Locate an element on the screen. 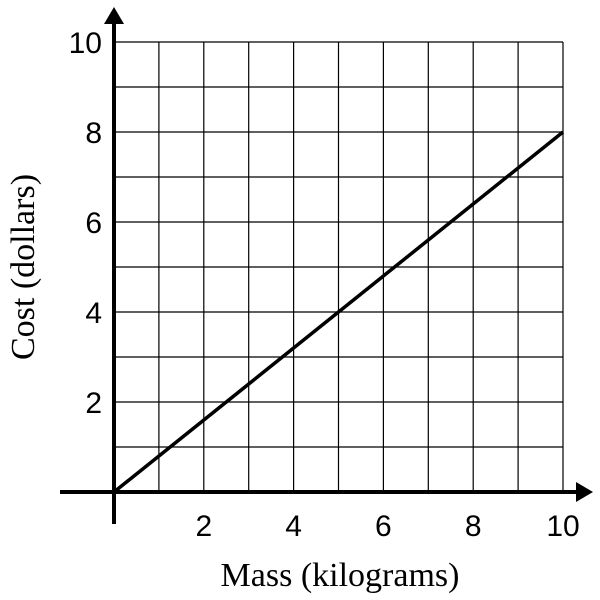 The image size is (600, 600). x-tick-label: 6 is located at coordinates (383, 526).